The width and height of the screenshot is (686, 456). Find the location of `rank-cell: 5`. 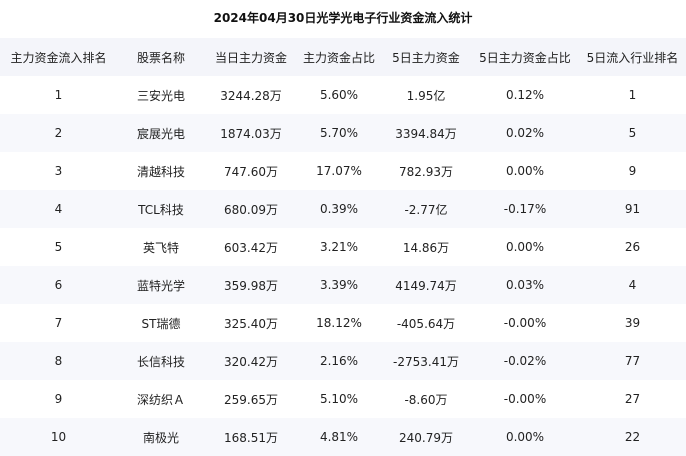

rank-cell: 5 is located at coordinates (58, 247).